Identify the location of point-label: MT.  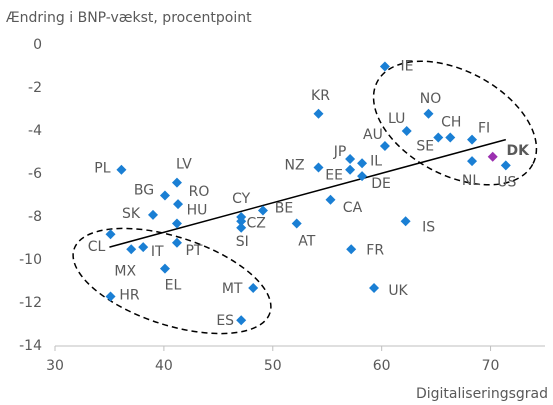
(232, 289).